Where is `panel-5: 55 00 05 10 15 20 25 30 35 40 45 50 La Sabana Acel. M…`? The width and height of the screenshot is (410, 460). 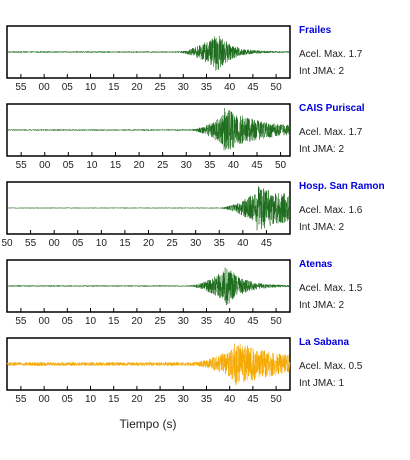
panel-5: 55 00 05 10 15 20 25 30 35 40 45 50 La Sabana Acel. M… is located at coordinates (184, 371).